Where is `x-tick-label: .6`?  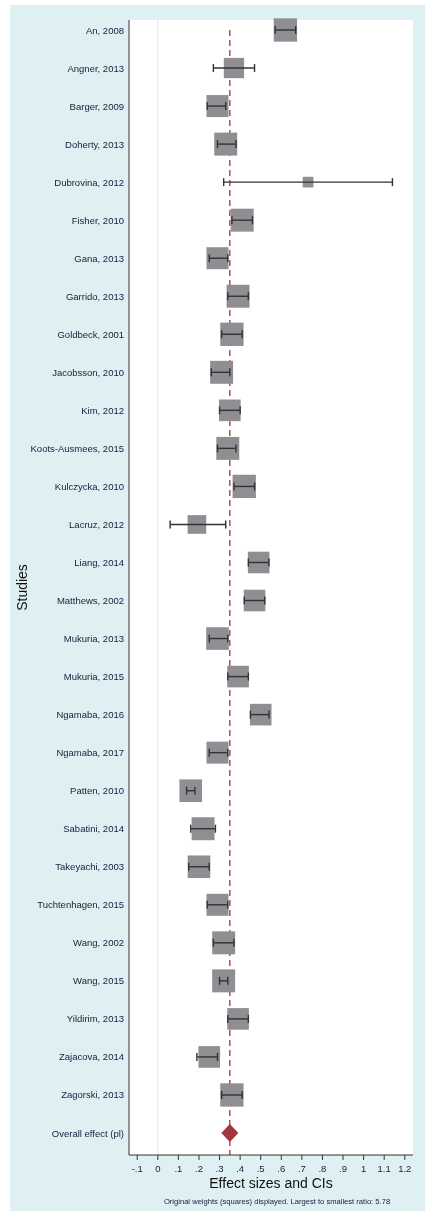 x-tick-label: .6 is located at coordinates (281, 1168).